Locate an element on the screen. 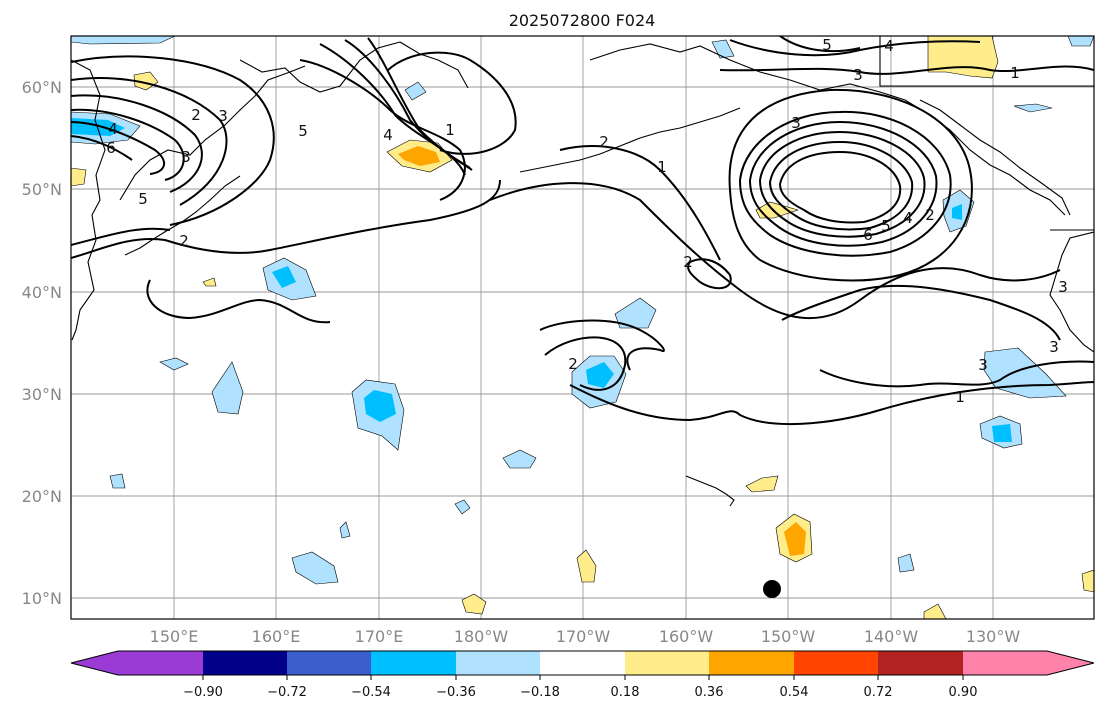  patch-pos-s4 is located at coordinates (935, 611).